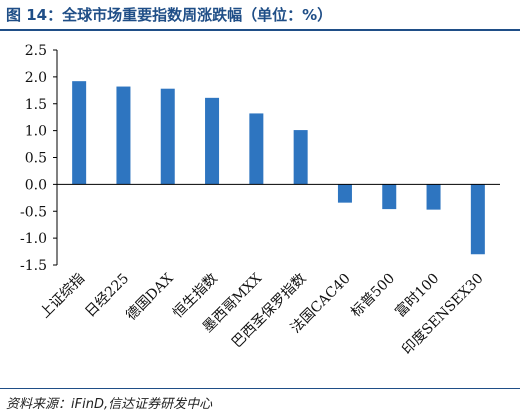 This screenshot has height=416, width=520. Describe the element at coordinates (36, 105) in the screenshot. I see `y-tick-label: 1.5` at that location.